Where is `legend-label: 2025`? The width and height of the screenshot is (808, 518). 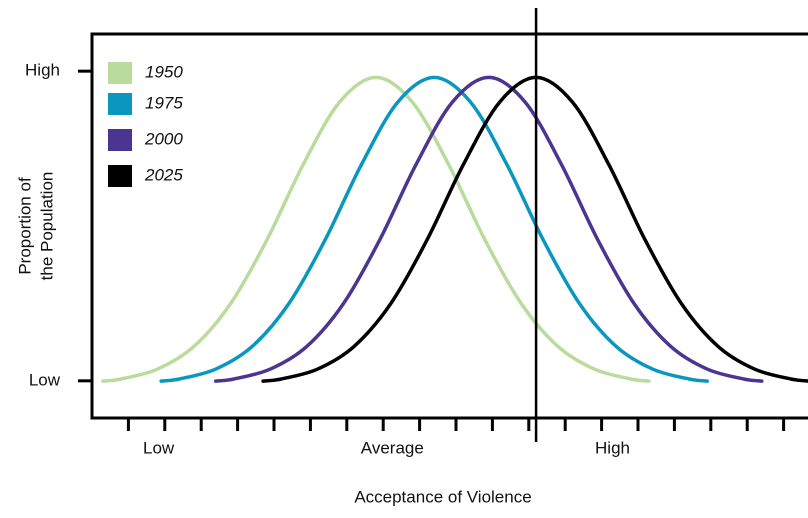 legend-label: 2025 is located at coordinates (163, 174).